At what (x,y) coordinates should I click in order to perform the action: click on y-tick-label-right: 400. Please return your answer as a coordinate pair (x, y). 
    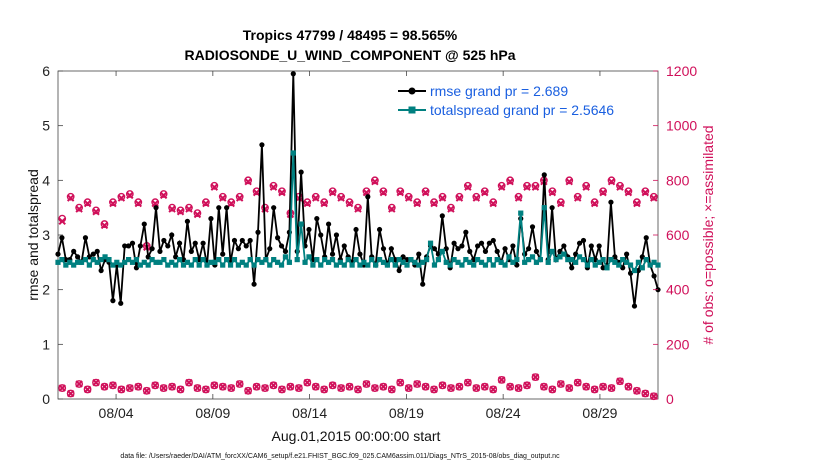
    Looking at the image, I should click on (678, 290).